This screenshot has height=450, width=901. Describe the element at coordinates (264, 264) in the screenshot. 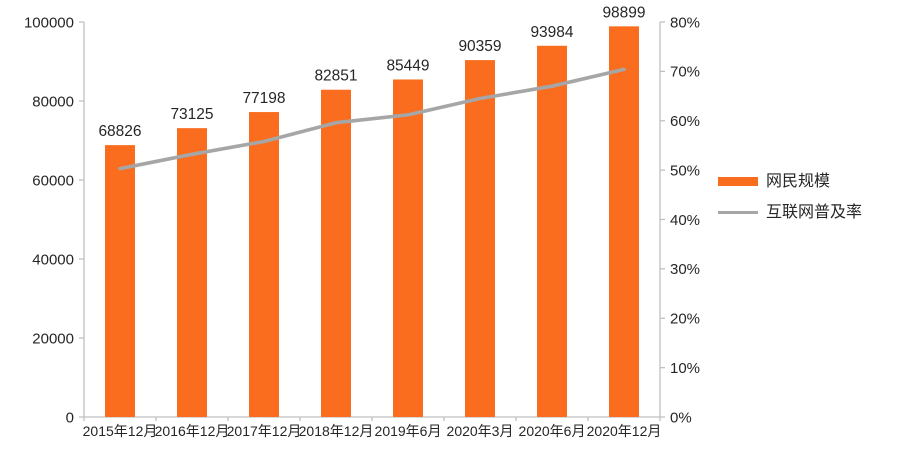

I see `bar-2017年12月` at that location.